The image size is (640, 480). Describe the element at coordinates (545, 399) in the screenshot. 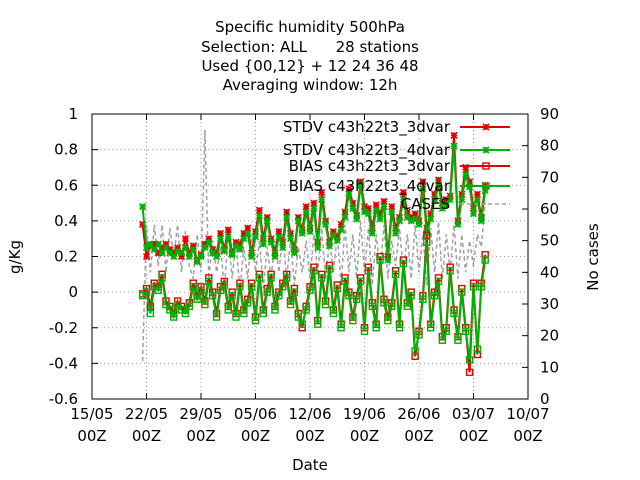

I see `y2-tick-label: 0` at that location.